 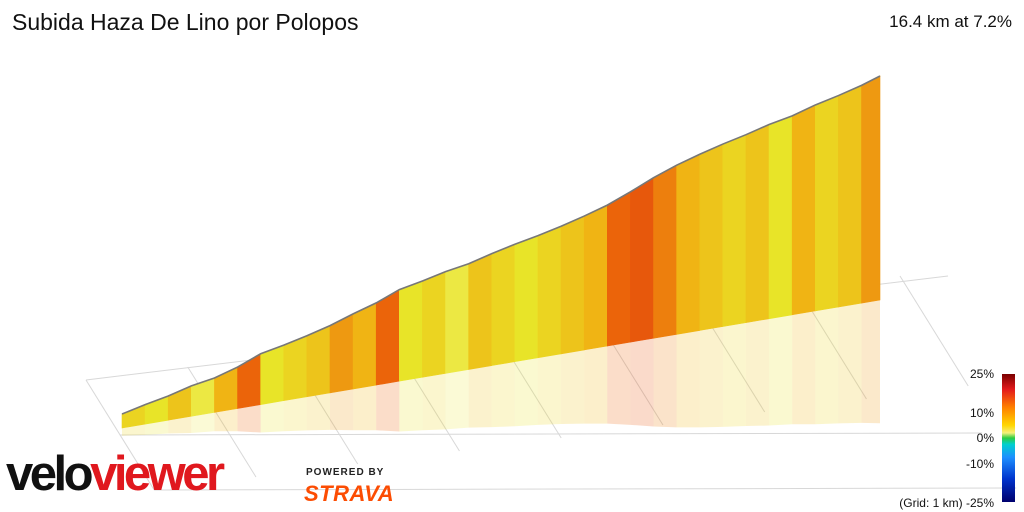 I want to click on gradient-color-scale, so click(x=1008, y=438).